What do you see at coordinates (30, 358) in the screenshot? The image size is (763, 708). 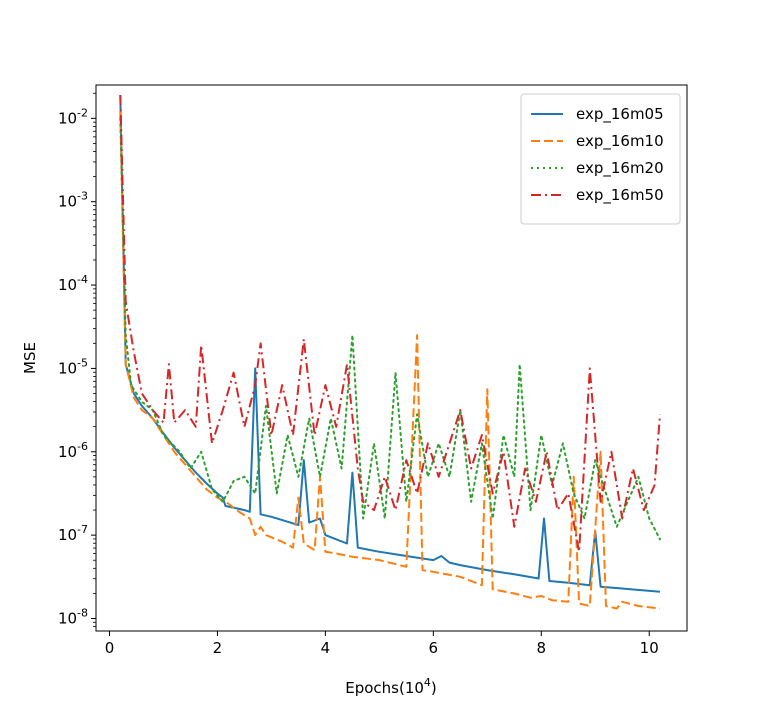 I see `y-axis-label: MSE` at bounding box center [30, 358].